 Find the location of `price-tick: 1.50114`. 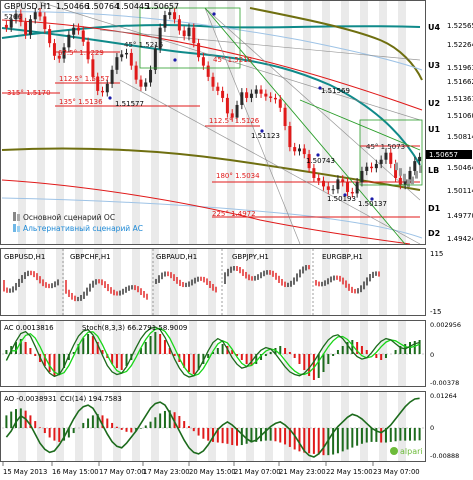

price-tick: 1.50114 is located at coordinates (460, 191).